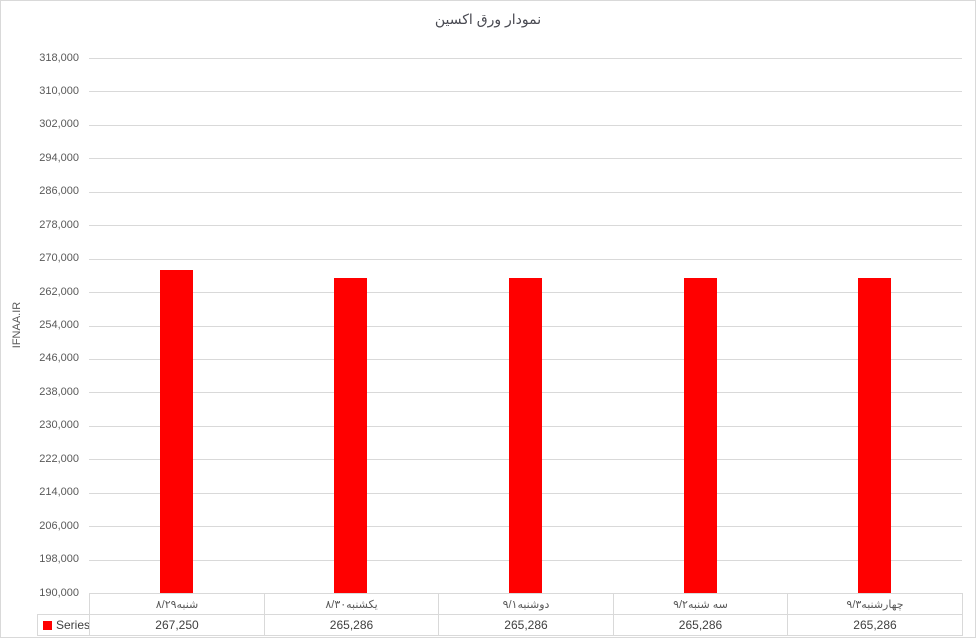  What do you see at coordinates (59, 325) in the screenshot?
I see `y-tick-label: 254,000` at bounding box center [59, 325].